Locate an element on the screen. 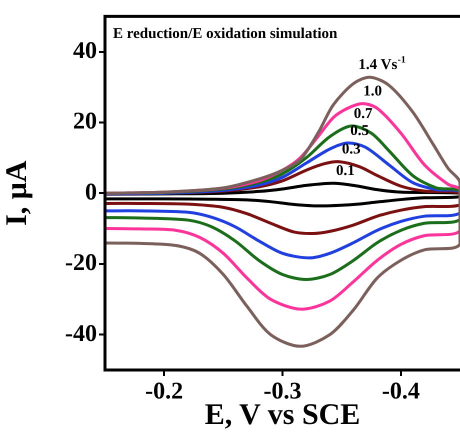 The image size is (460, 434). text: E reduction/E oxidation simulation is located at coordinates (225, 34).